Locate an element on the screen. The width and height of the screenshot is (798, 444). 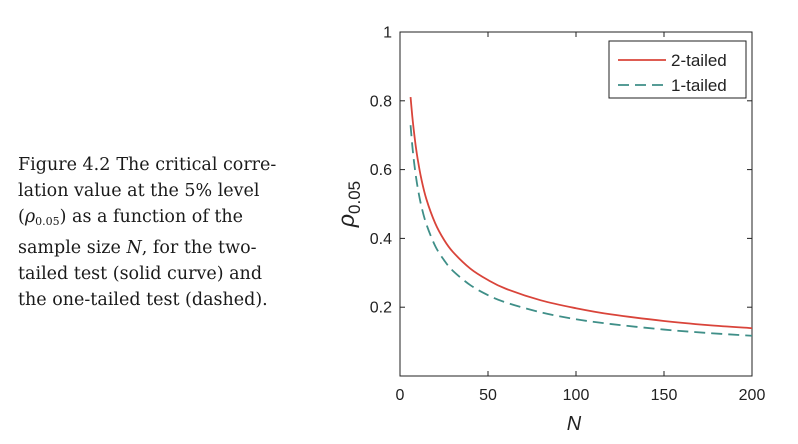
caption-line: sample size N, for the two- is located at coordinates (168, 248).